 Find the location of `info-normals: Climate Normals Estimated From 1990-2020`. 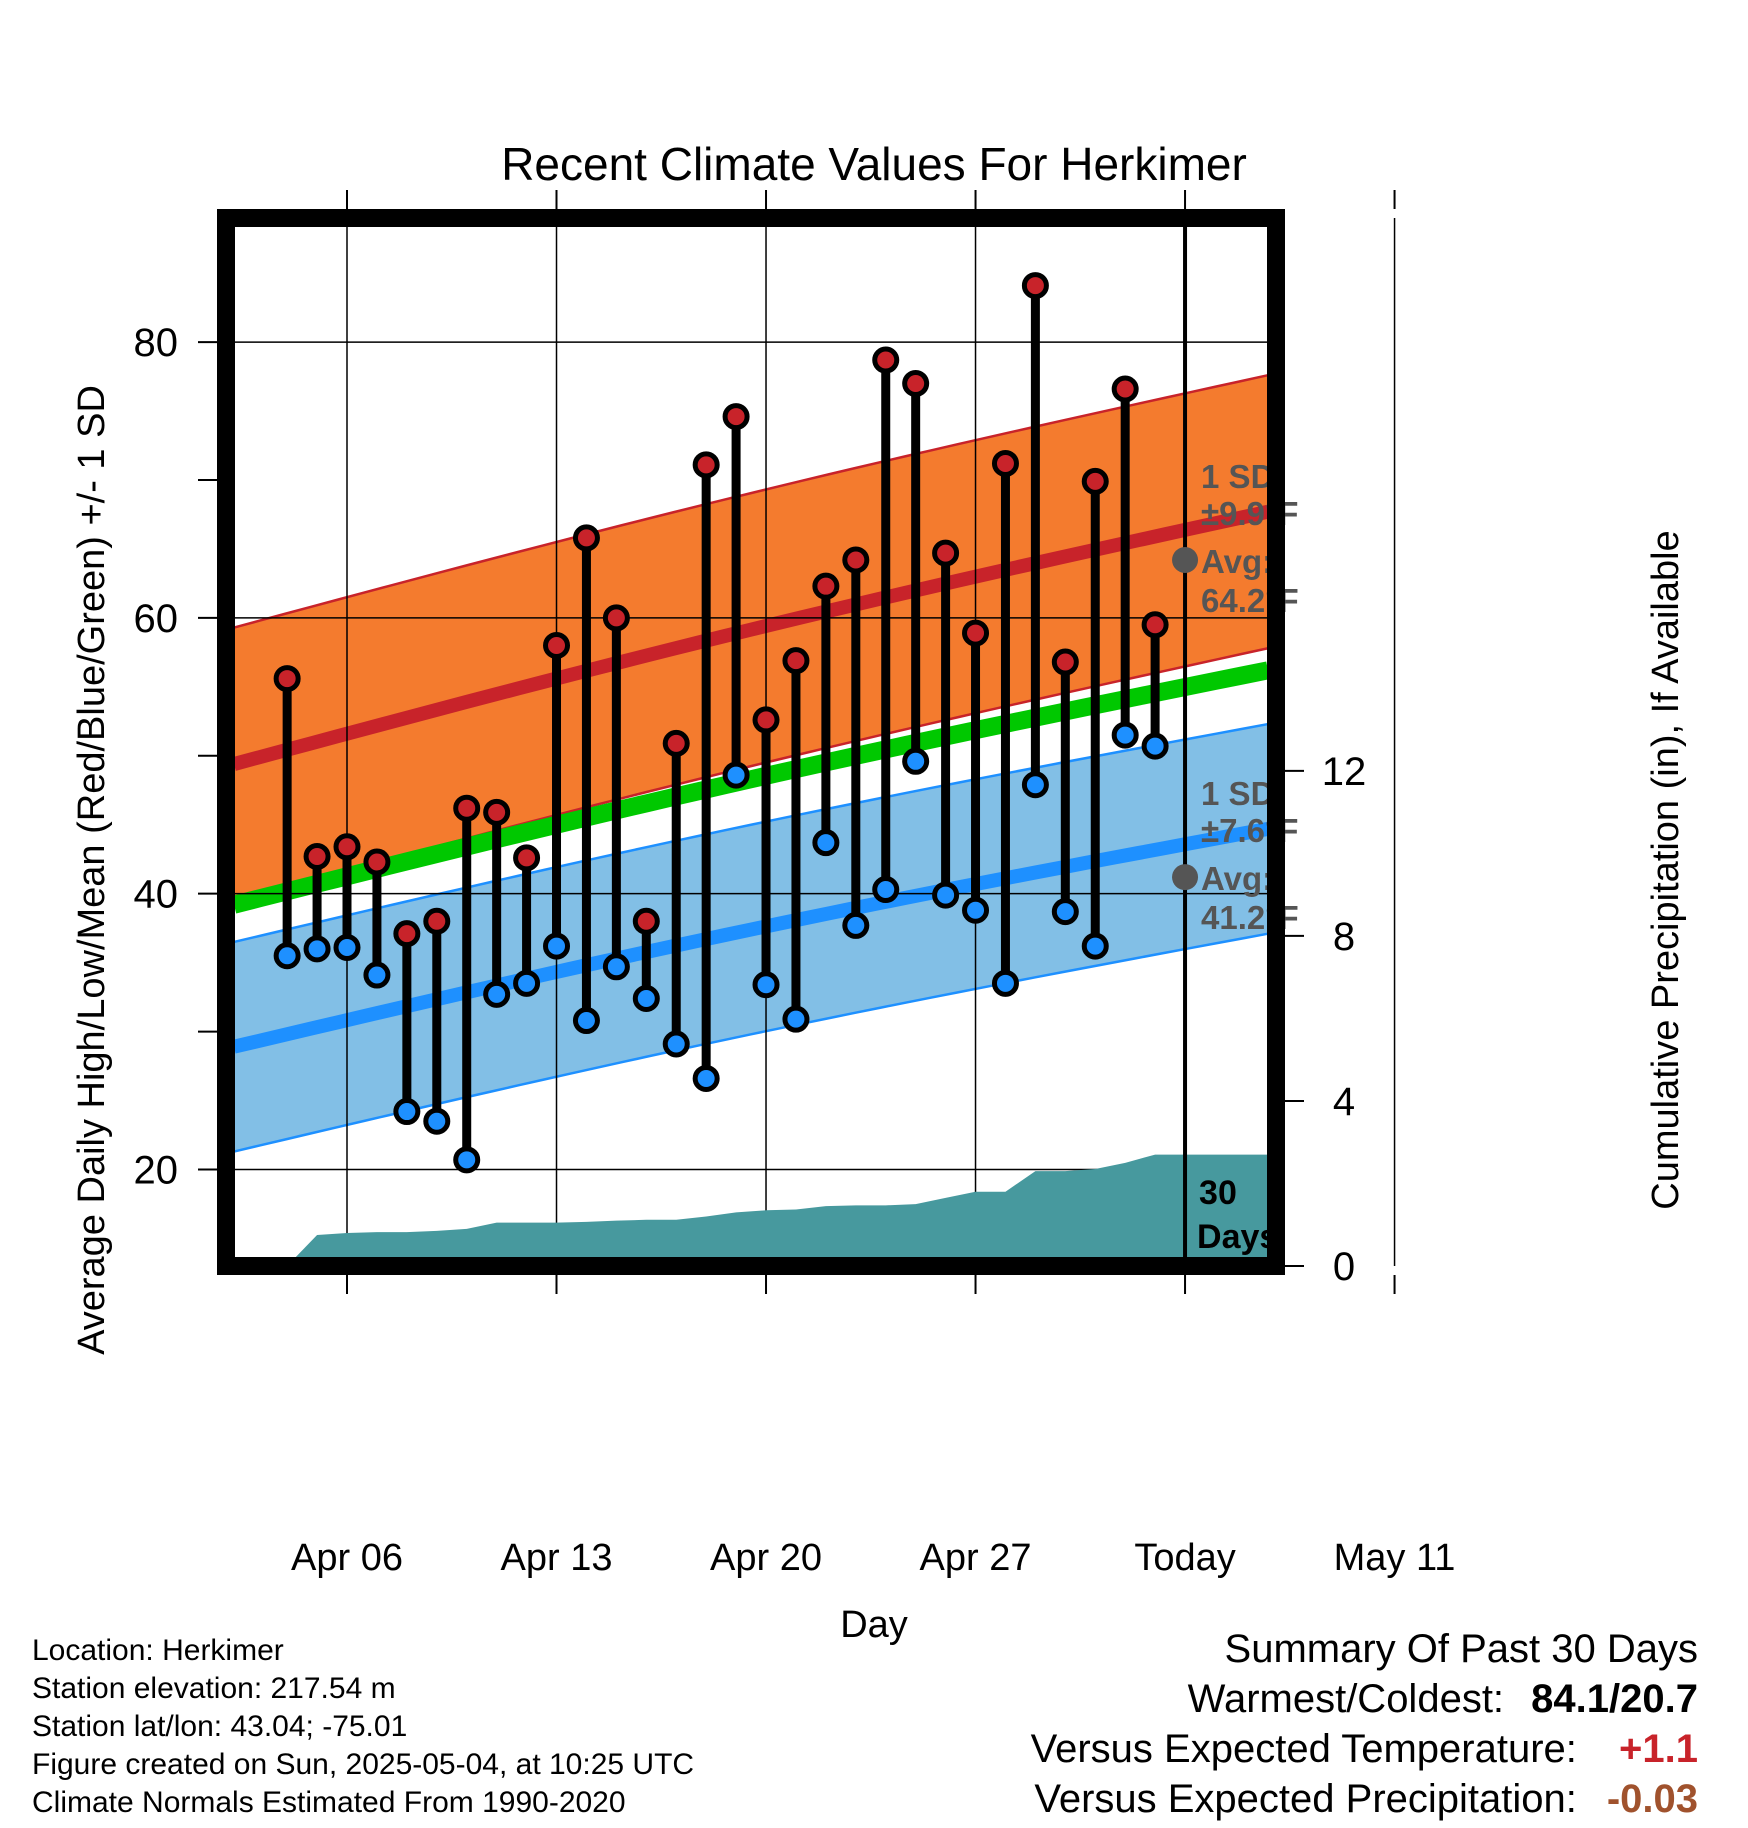

info-normals: Climate Normals Estimated From 1990-2020 is located at coordinates (329, 1802).